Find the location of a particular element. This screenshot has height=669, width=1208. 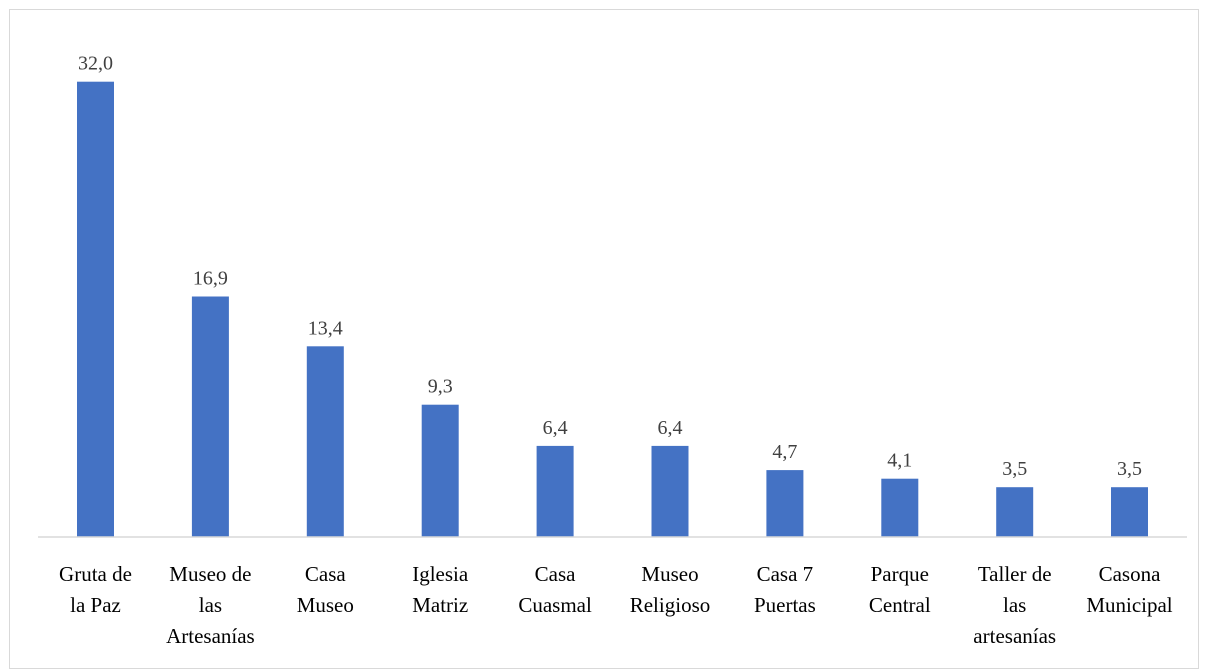

category-label: Gruta de la Paz is located at coordinates (95, 589).